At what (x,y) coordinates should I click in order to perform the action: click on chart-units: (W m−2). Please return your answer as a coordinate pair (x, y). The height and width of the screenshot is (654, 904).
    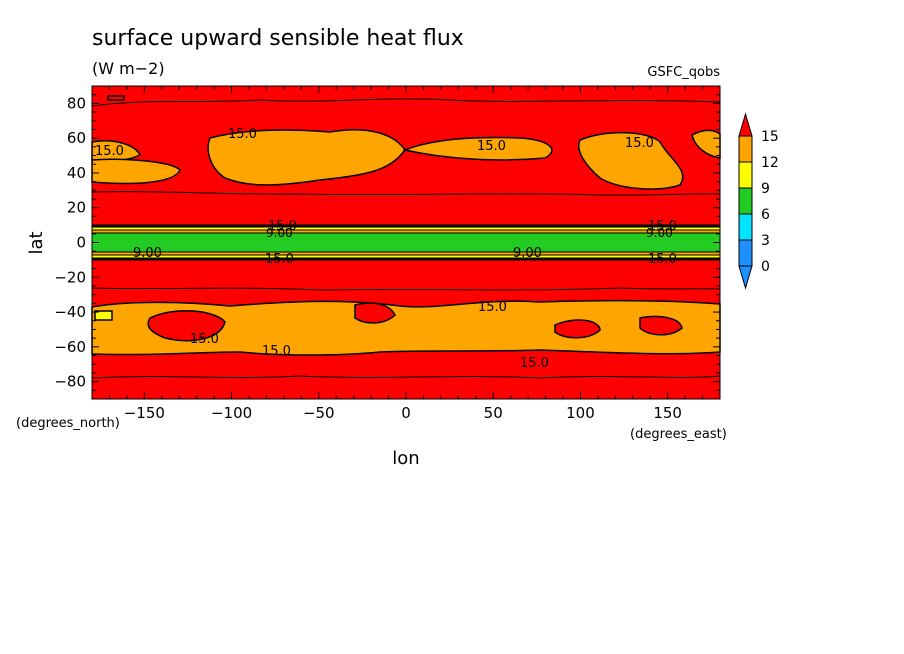
    Looking at the image, I should click on (128, 68).